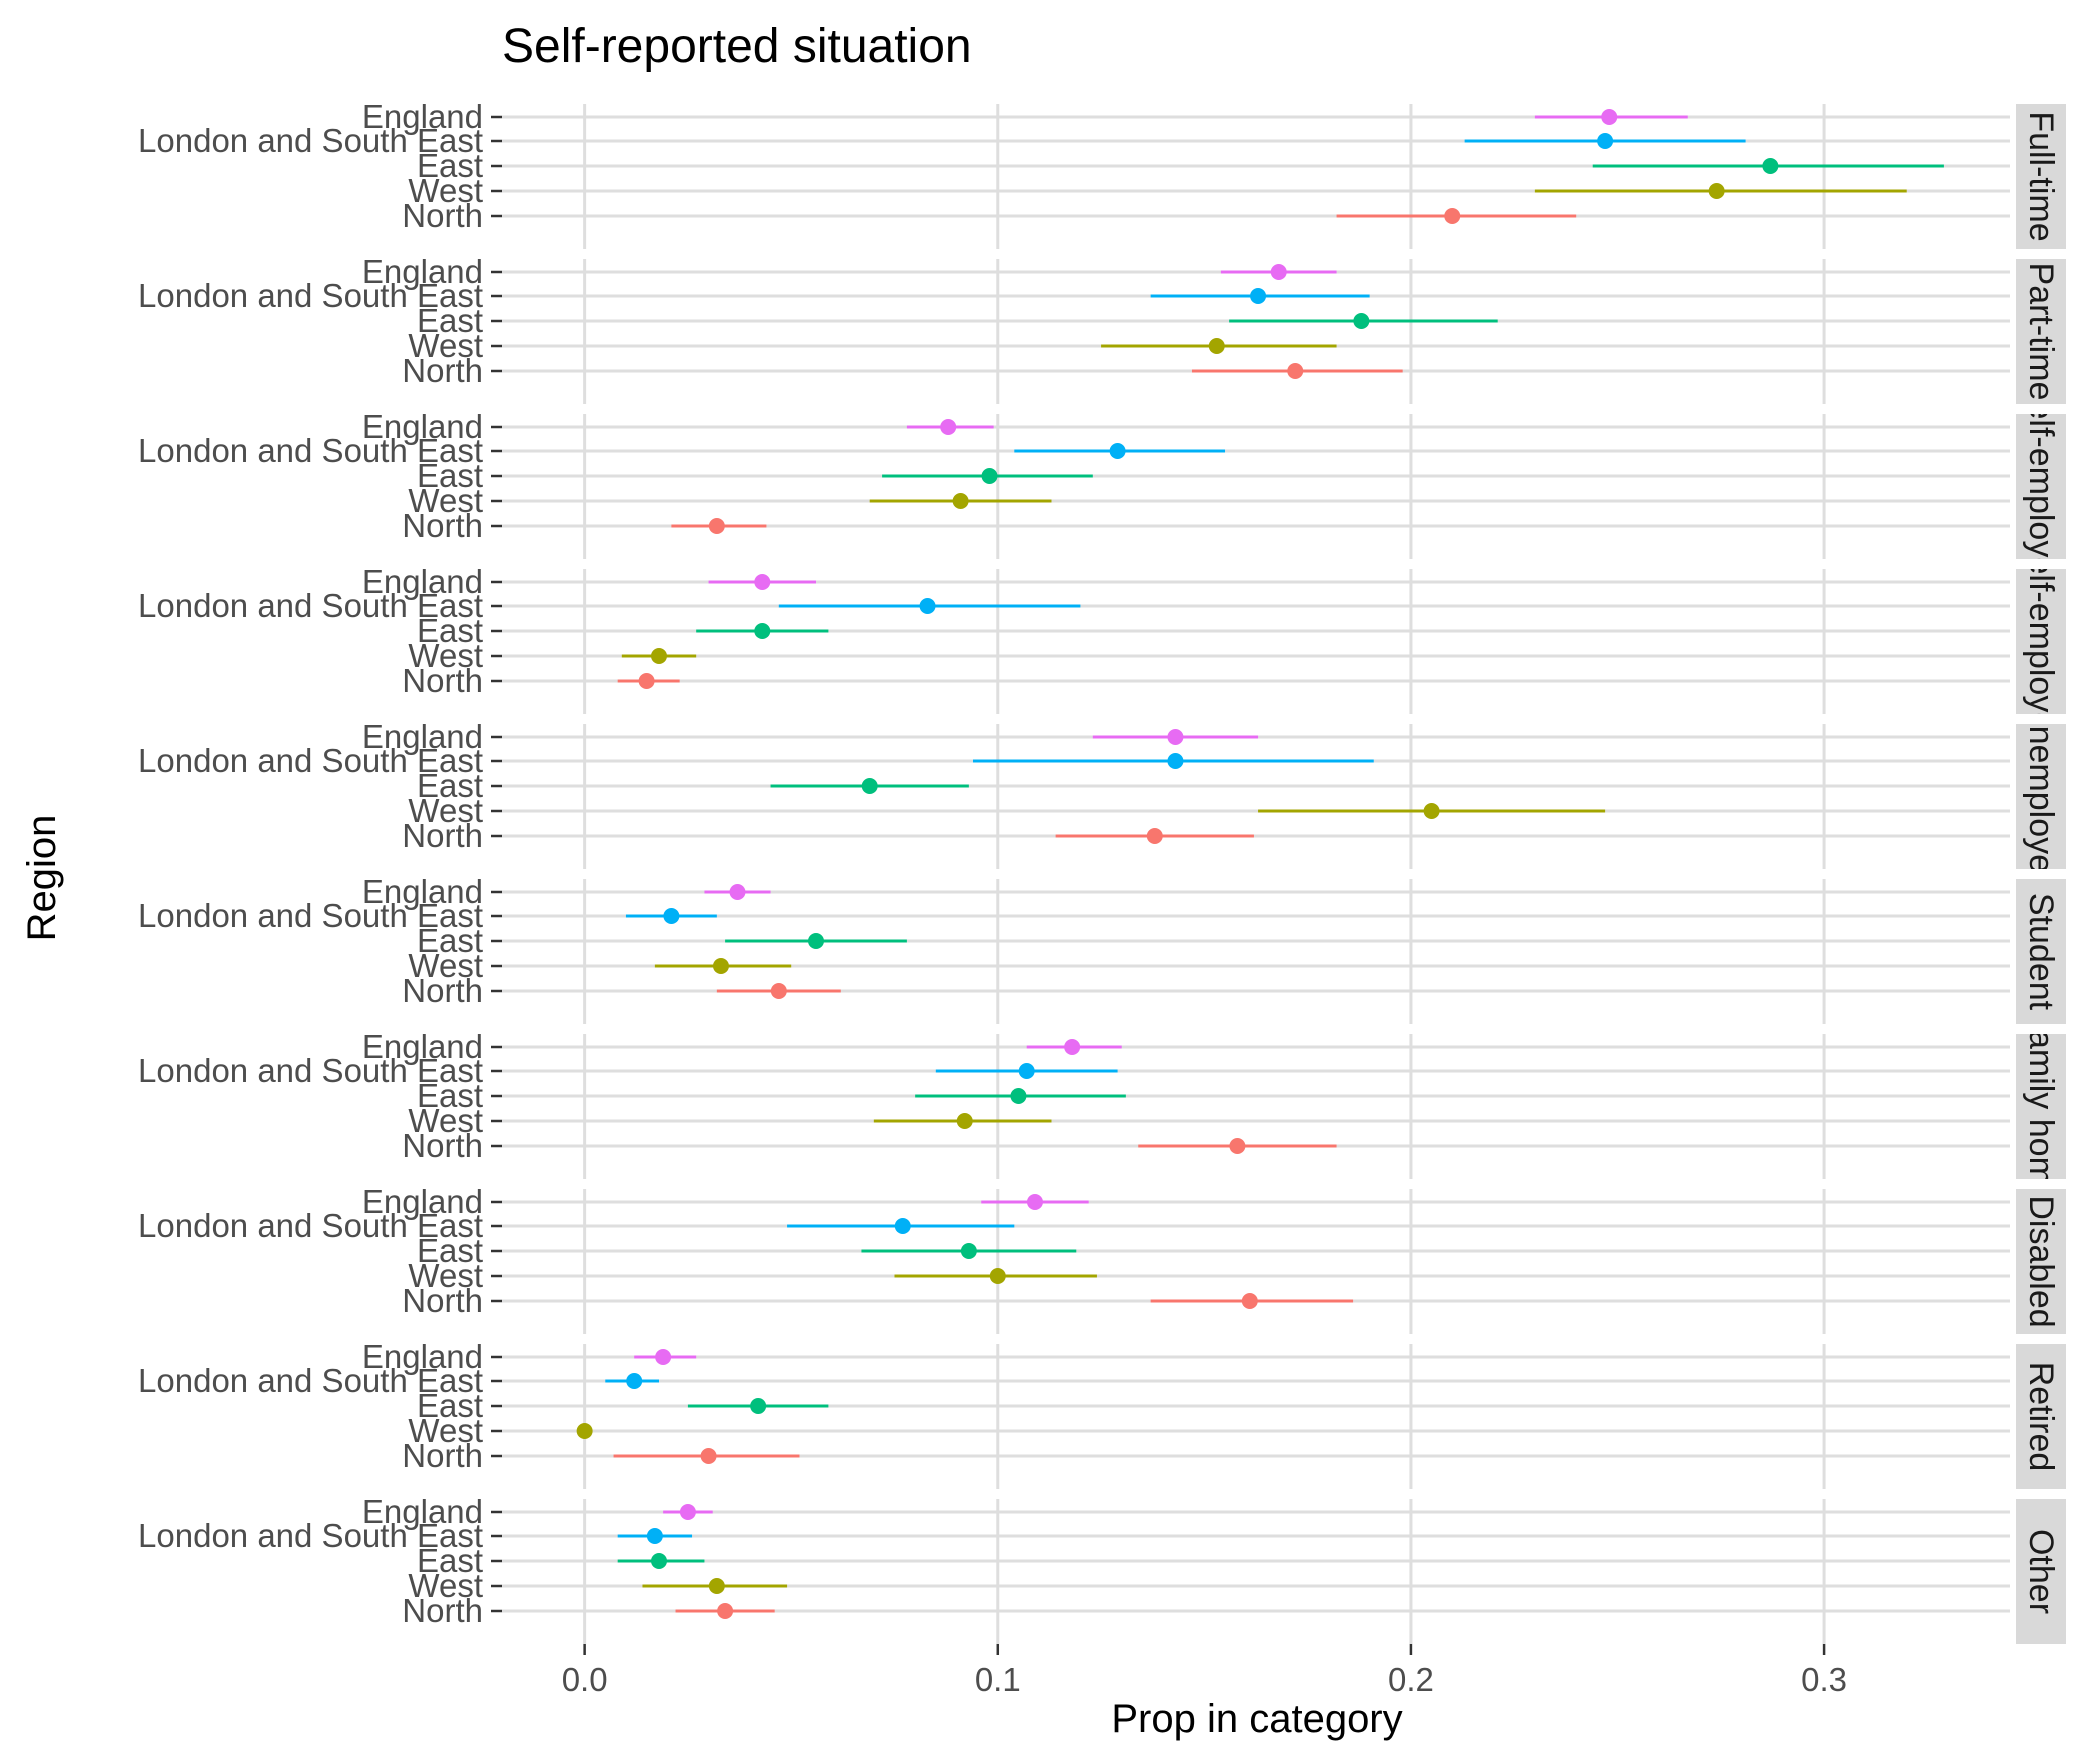  I want to click on facet-strip-label: Other, so click(2041, 1571).